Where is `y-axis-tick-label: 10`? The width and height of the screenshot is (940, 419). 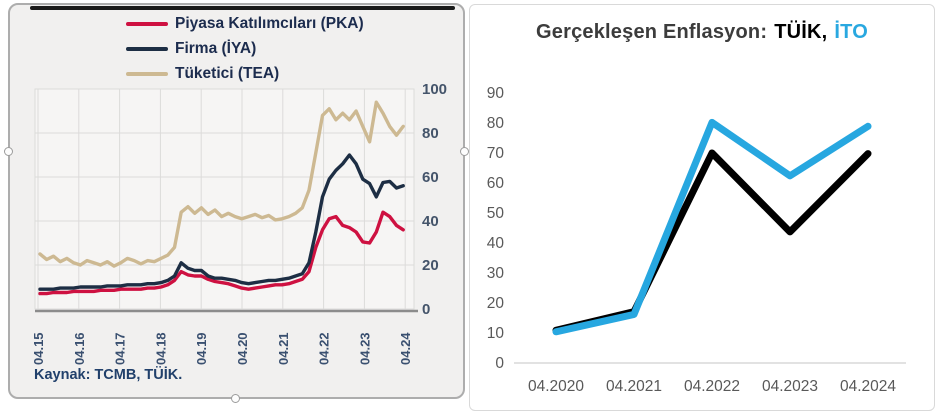
y-axis-tick-label: 10 is located at coordinates (496, 333).